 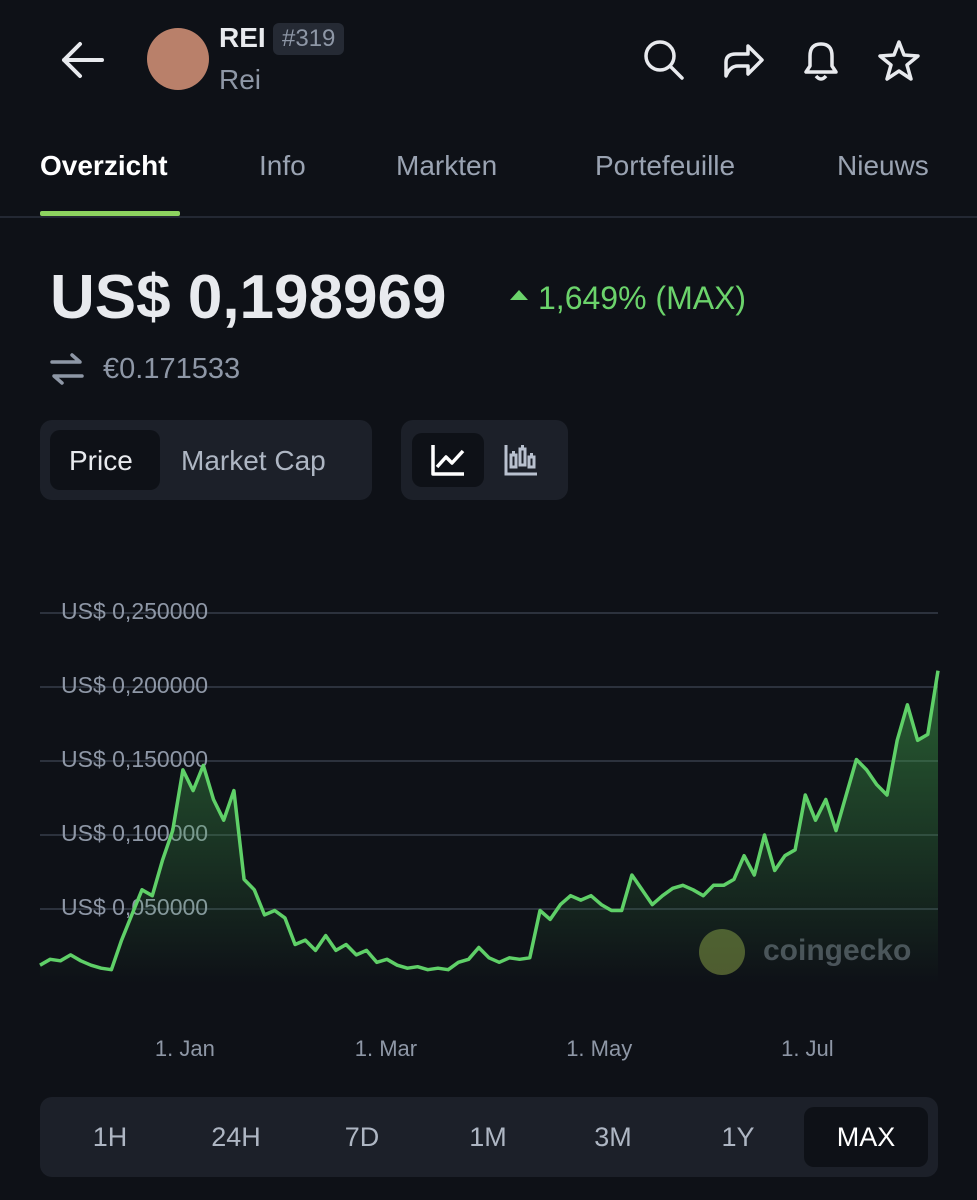 I want to click on toggle-option: Market Cap, so click(x=253, y=460).